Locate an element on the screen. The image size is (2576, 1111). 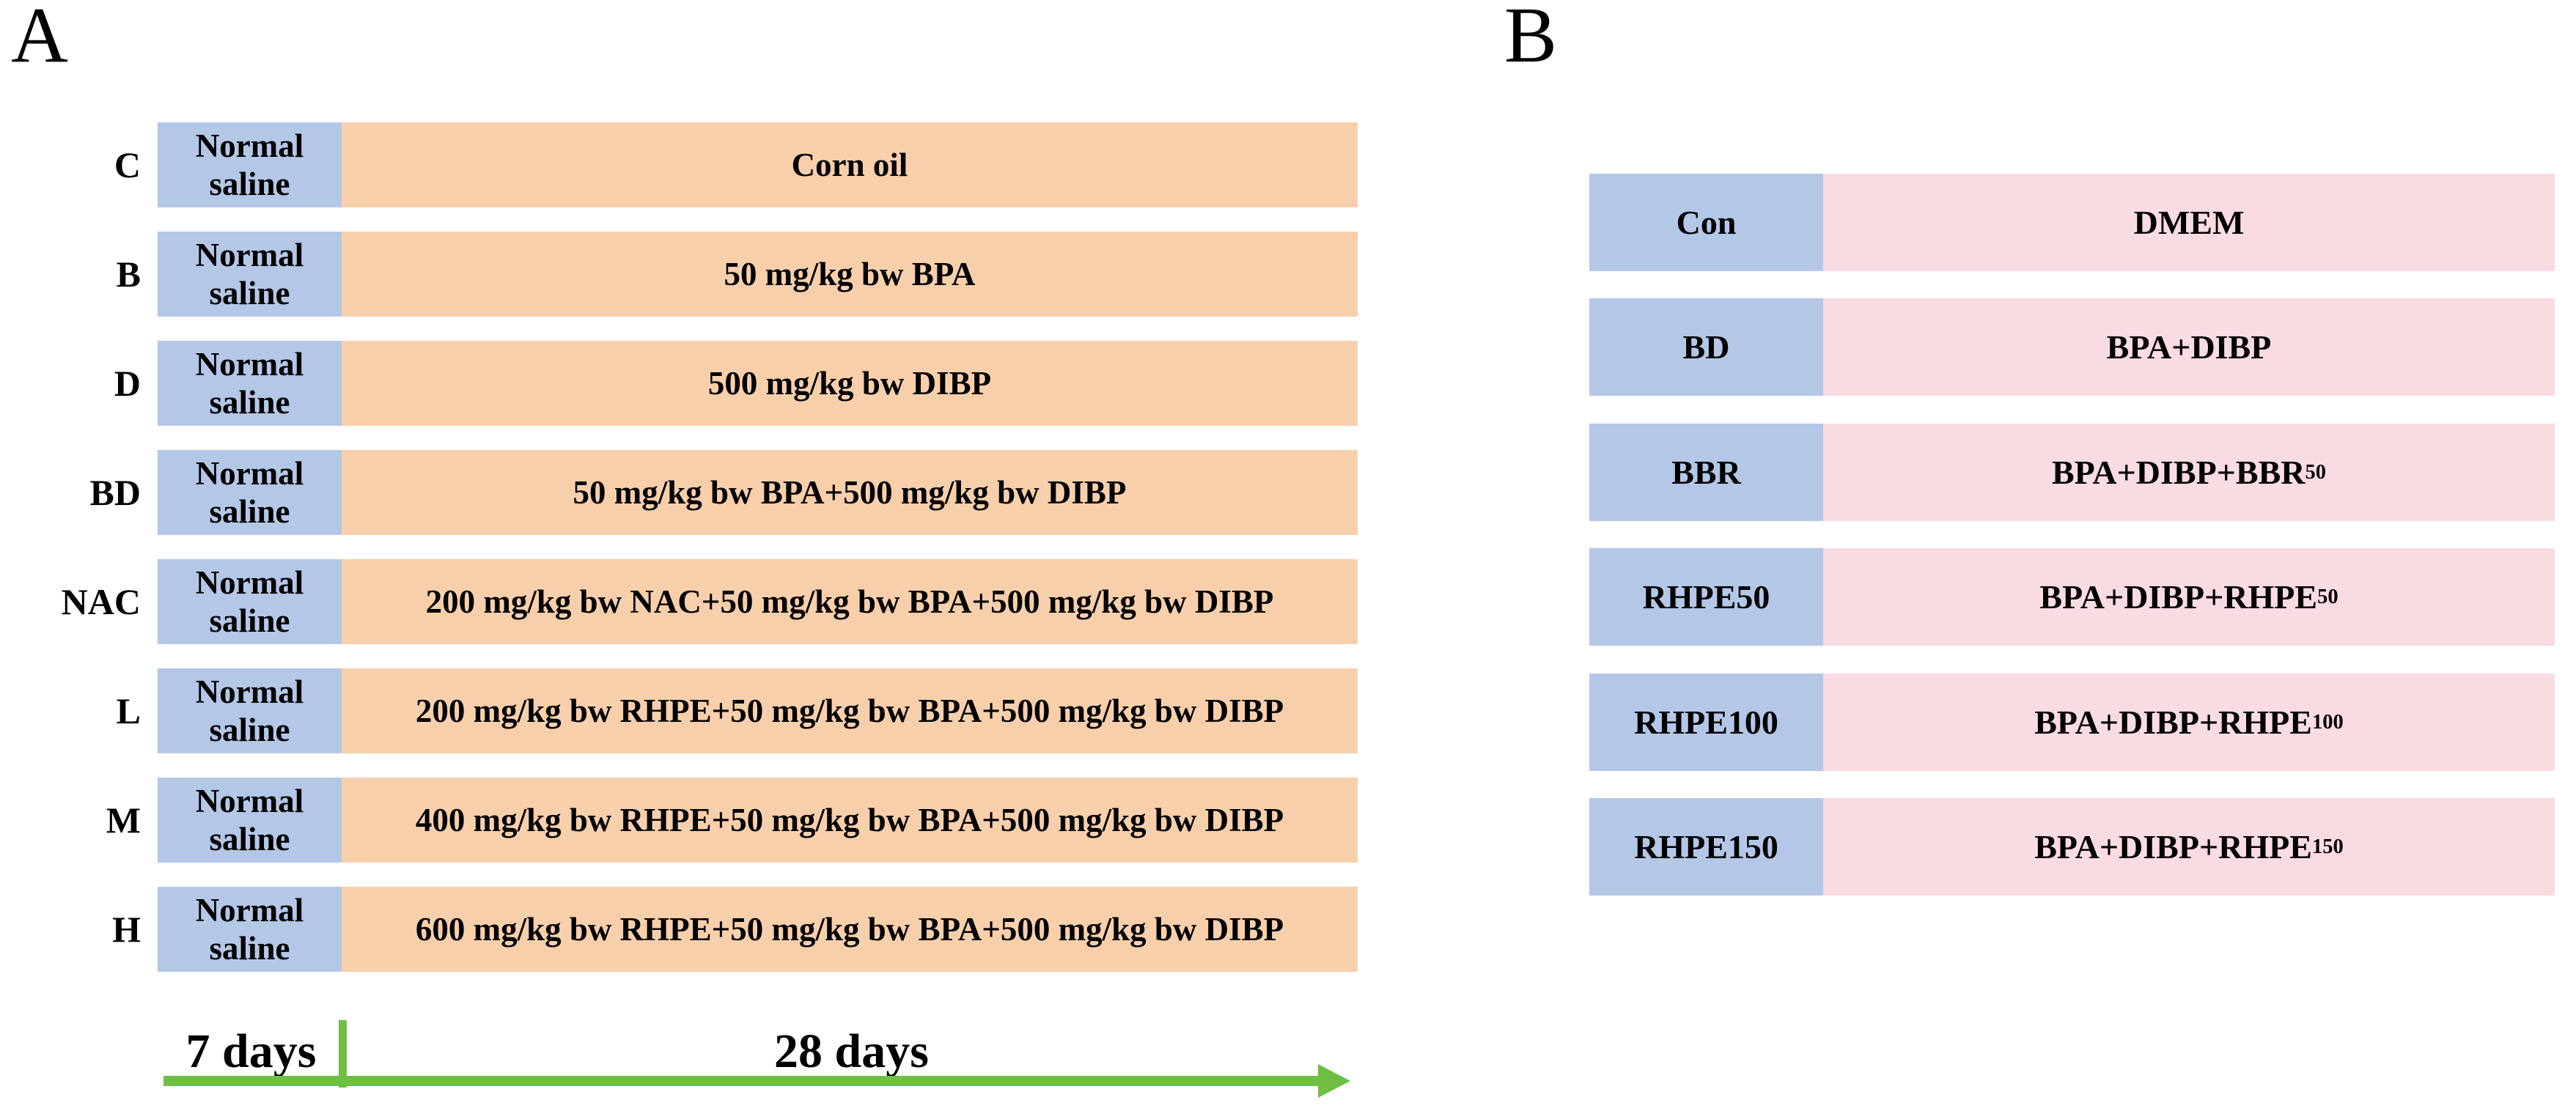
group-label: RHPE150 is located at coordinates (1706, 847).